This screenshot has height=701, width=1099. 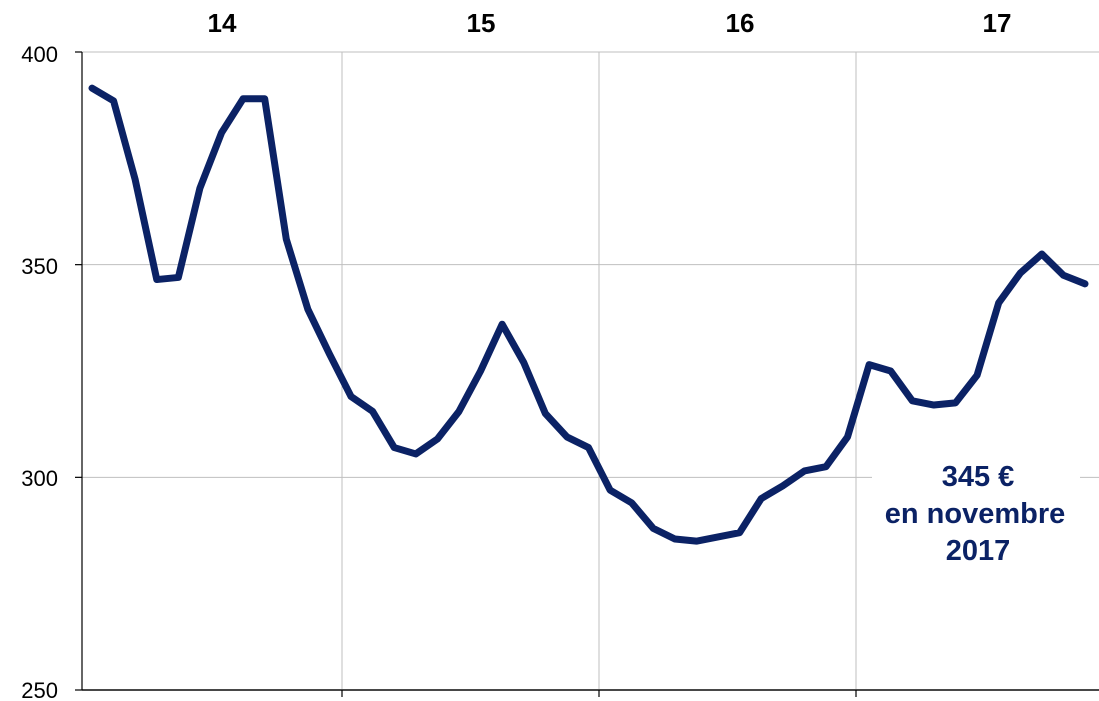 What do you see at coordinates (39, 266) in the screenshot?
I see `y-tick-label-350: 350` at bounding box center [39, 266].